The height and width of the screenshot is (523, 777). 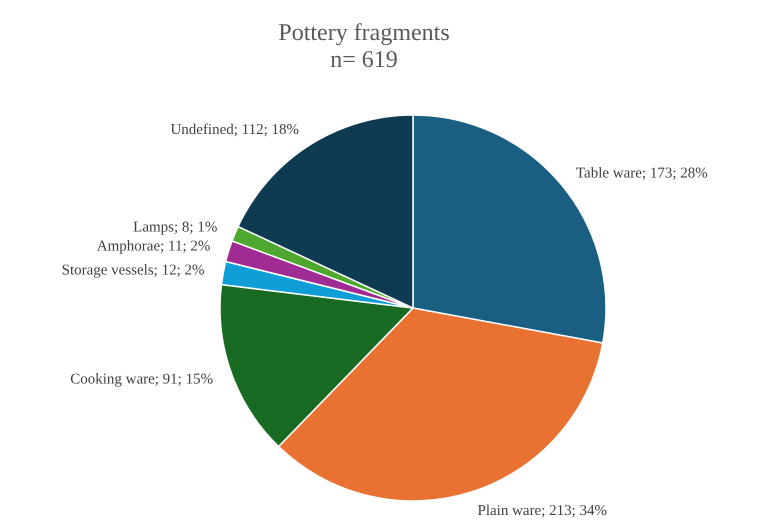 I want to click on chart-subtitle: n= 619, so click(x=364, y=60).